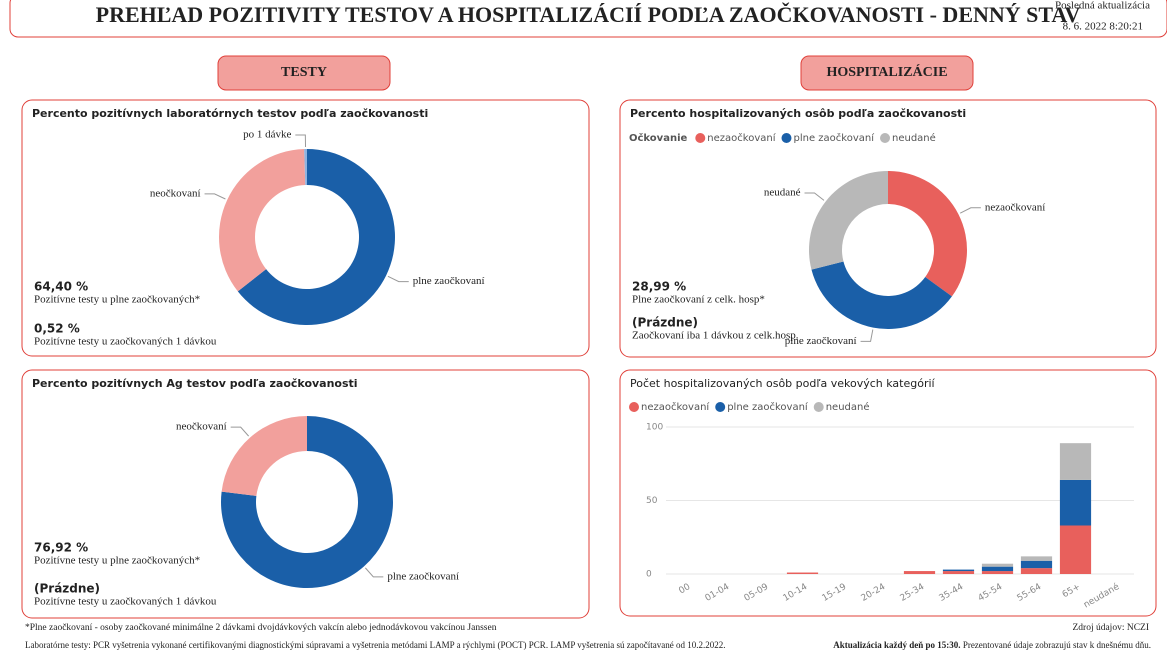 This screenshot has height=658, width=1167. What do you see at coordinates (1103, 27) in the screenshot?
I see `update-time: 8. 6. 2022 8:20:21` at bounding box center [1103, 27].